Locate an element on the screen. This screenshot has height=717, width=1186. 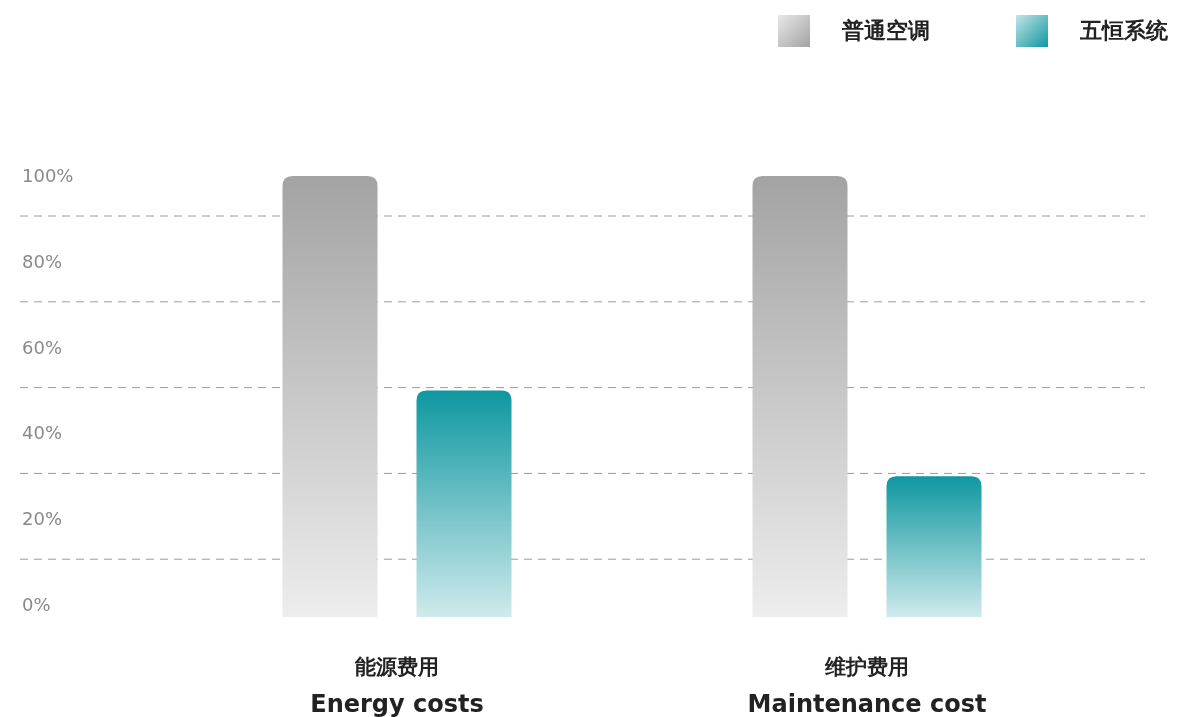
legend-label: 五恒系统 is located at coordinates (1124, 30).